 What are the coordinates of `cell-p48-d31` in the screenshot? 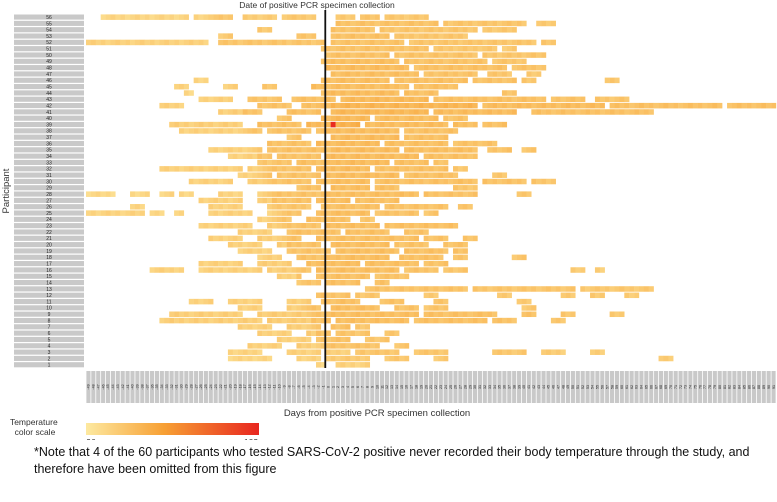 It's located at (480, 67).